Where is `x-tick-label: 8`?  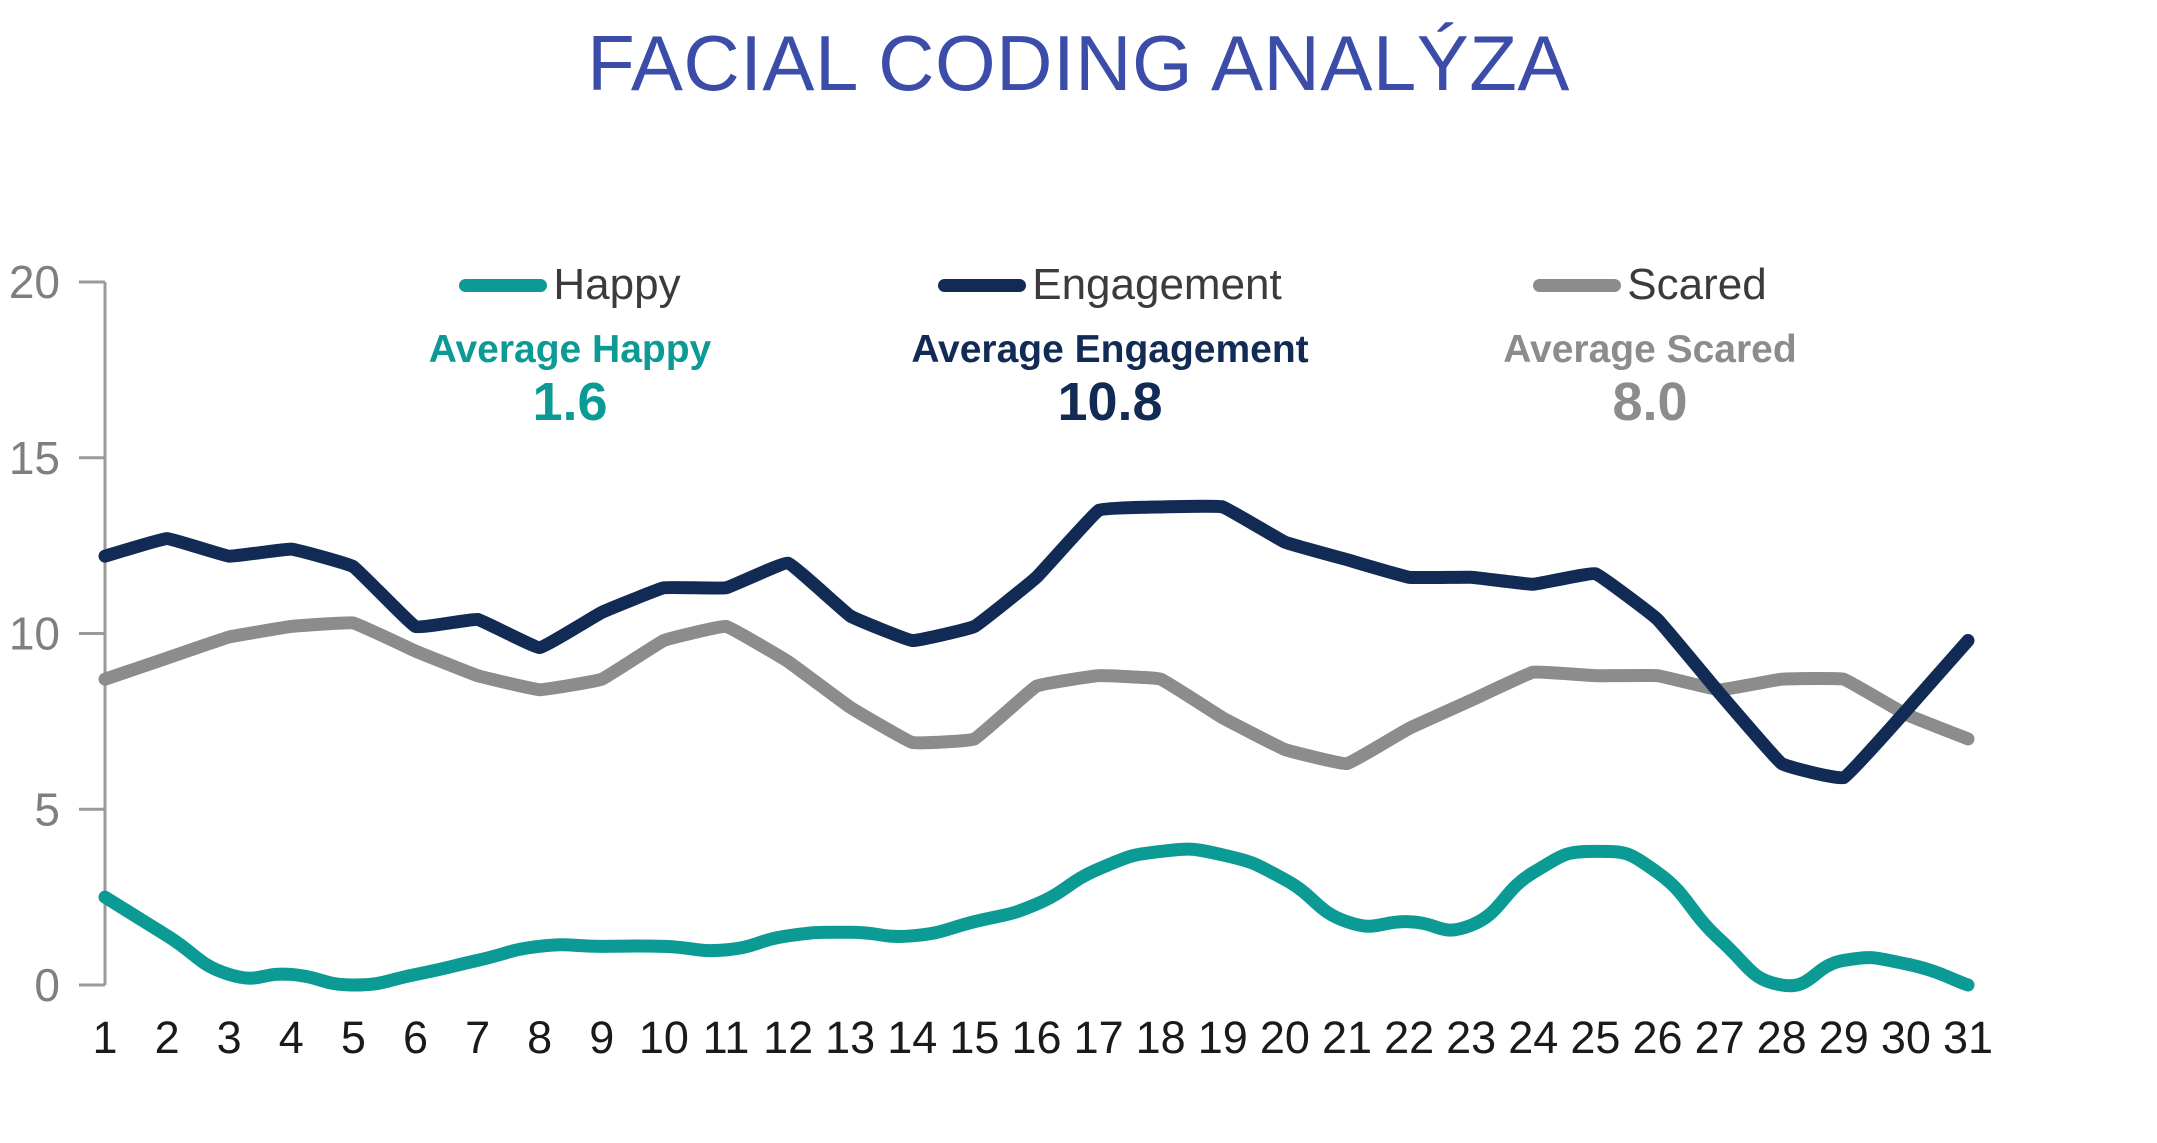 x-tick-label: 8 is located at coordinates (539, 1037).